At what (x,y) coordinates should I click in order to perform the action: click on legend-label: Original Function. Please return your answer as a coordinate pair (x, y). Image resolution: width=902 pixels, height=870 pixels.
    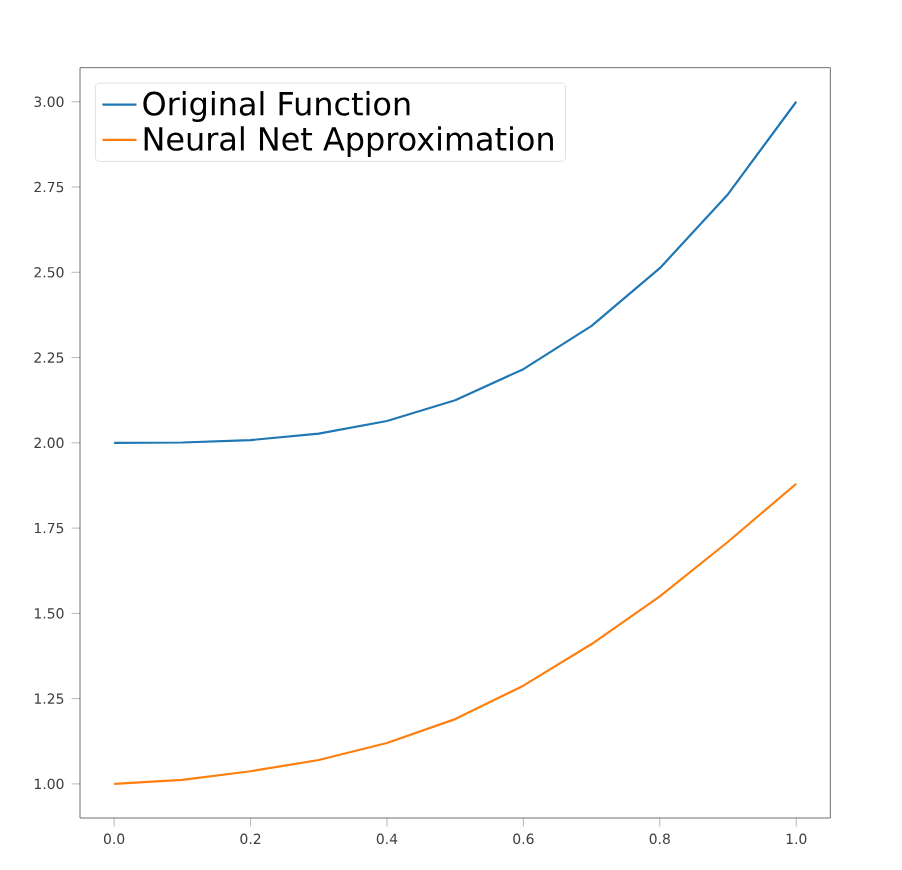
    Looking at the image, I should click on (276, 106).